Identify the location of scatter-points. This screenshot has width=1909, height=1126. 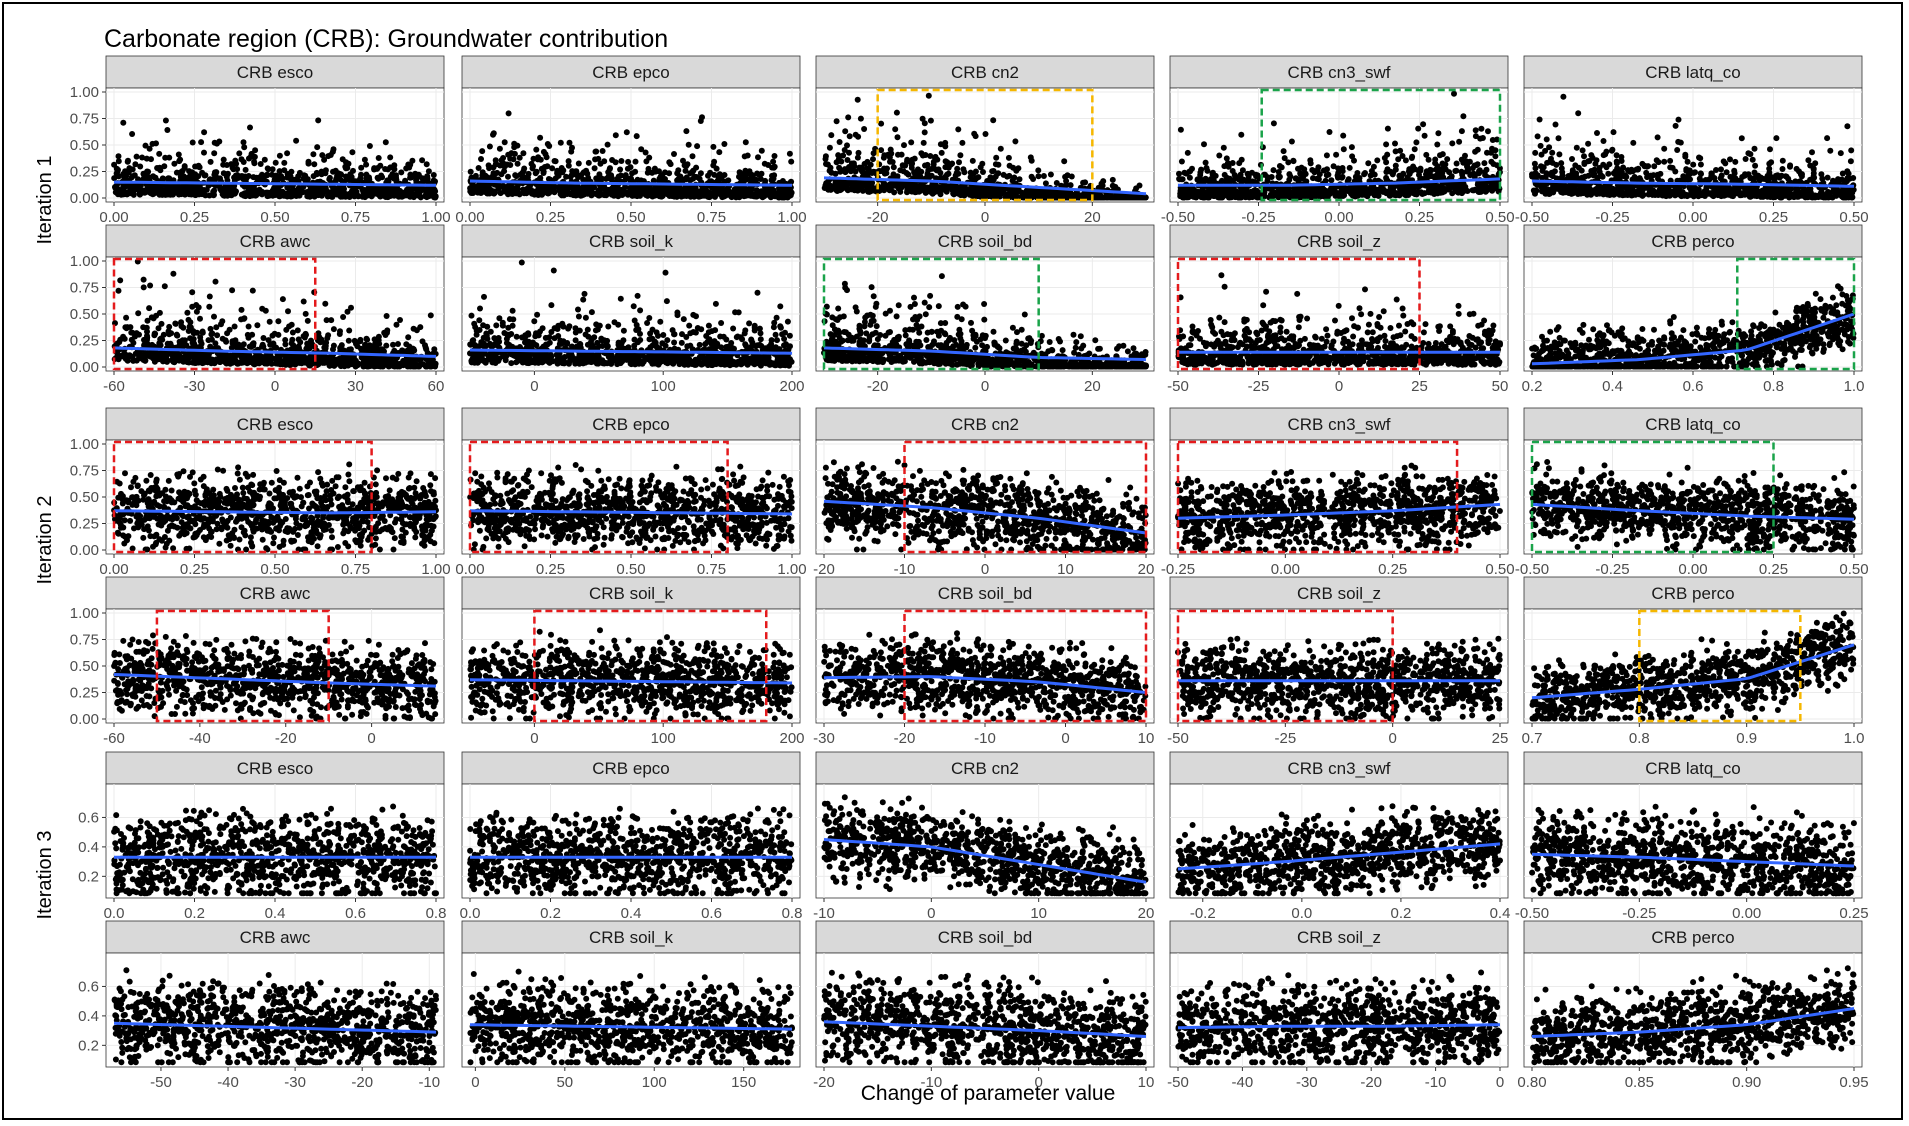
(275, 159).